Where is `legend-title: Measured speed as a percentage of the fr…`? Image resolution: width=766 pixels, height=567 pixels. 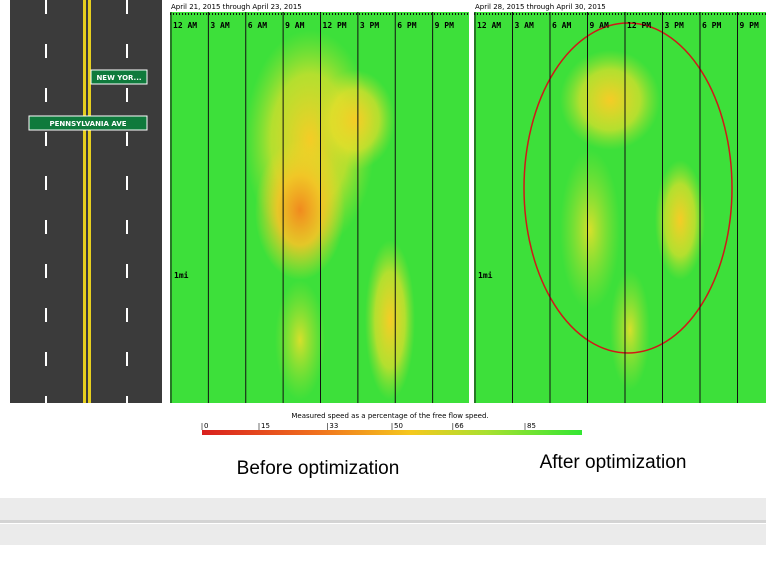 legend-title: Measured speed as a percentage of the fr… is located at coordinates (389, 416).